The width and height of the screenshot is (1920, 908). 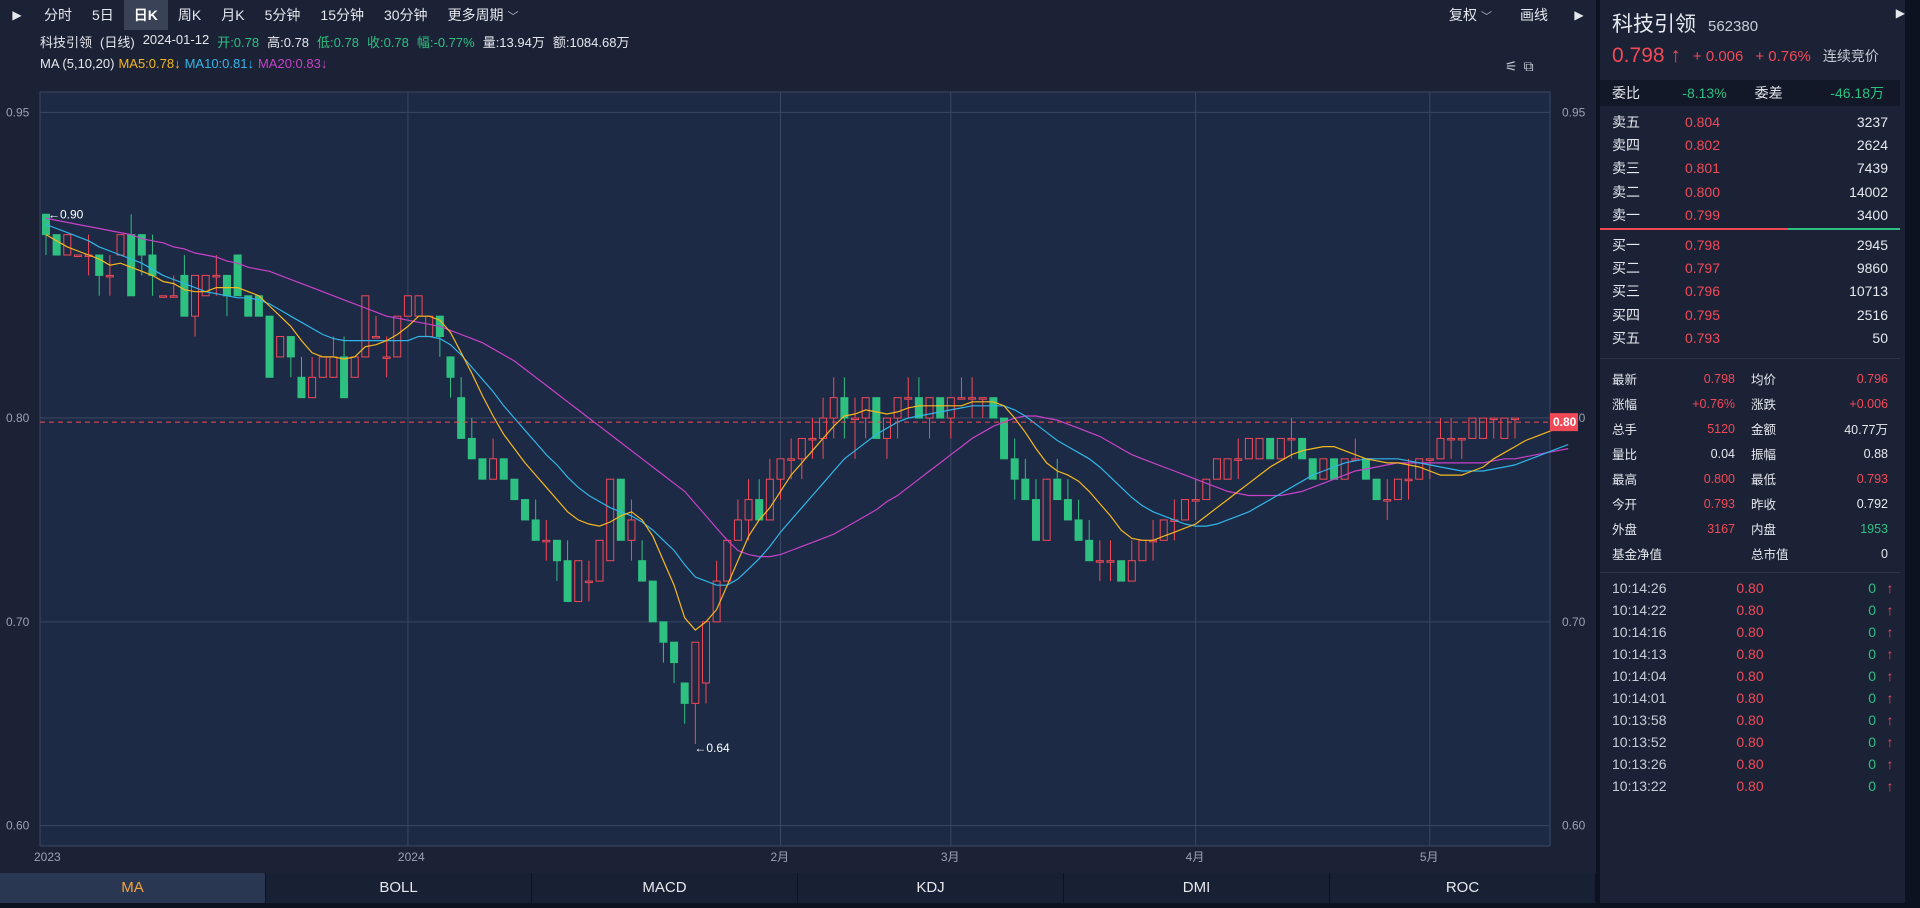 What do you see at coordinates (1564, 422) in the screenshot?
I see `current-price-tag` at bounding box center [1564, 422].